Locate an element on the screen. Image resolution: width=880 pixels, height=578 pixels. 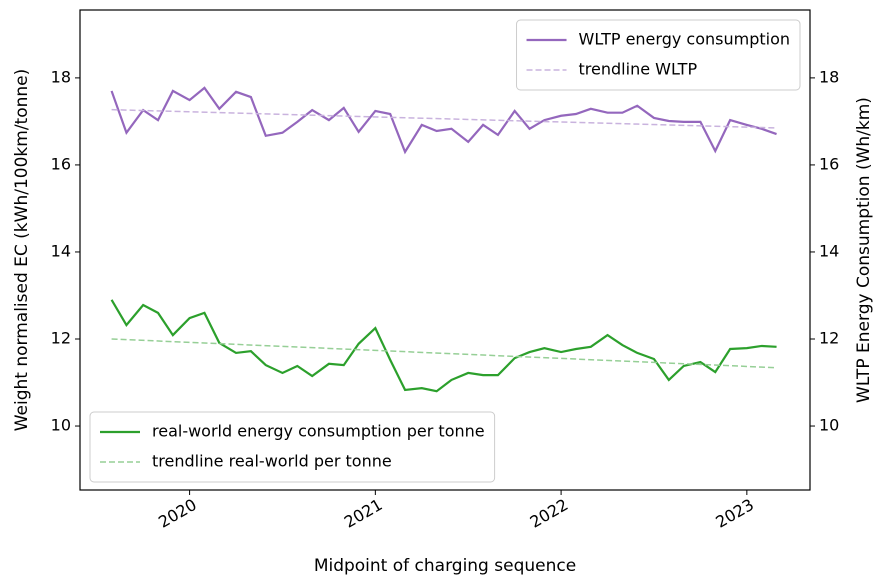
legend-label: real-world energy consumption per tonne is located at coordinates (318, 431).